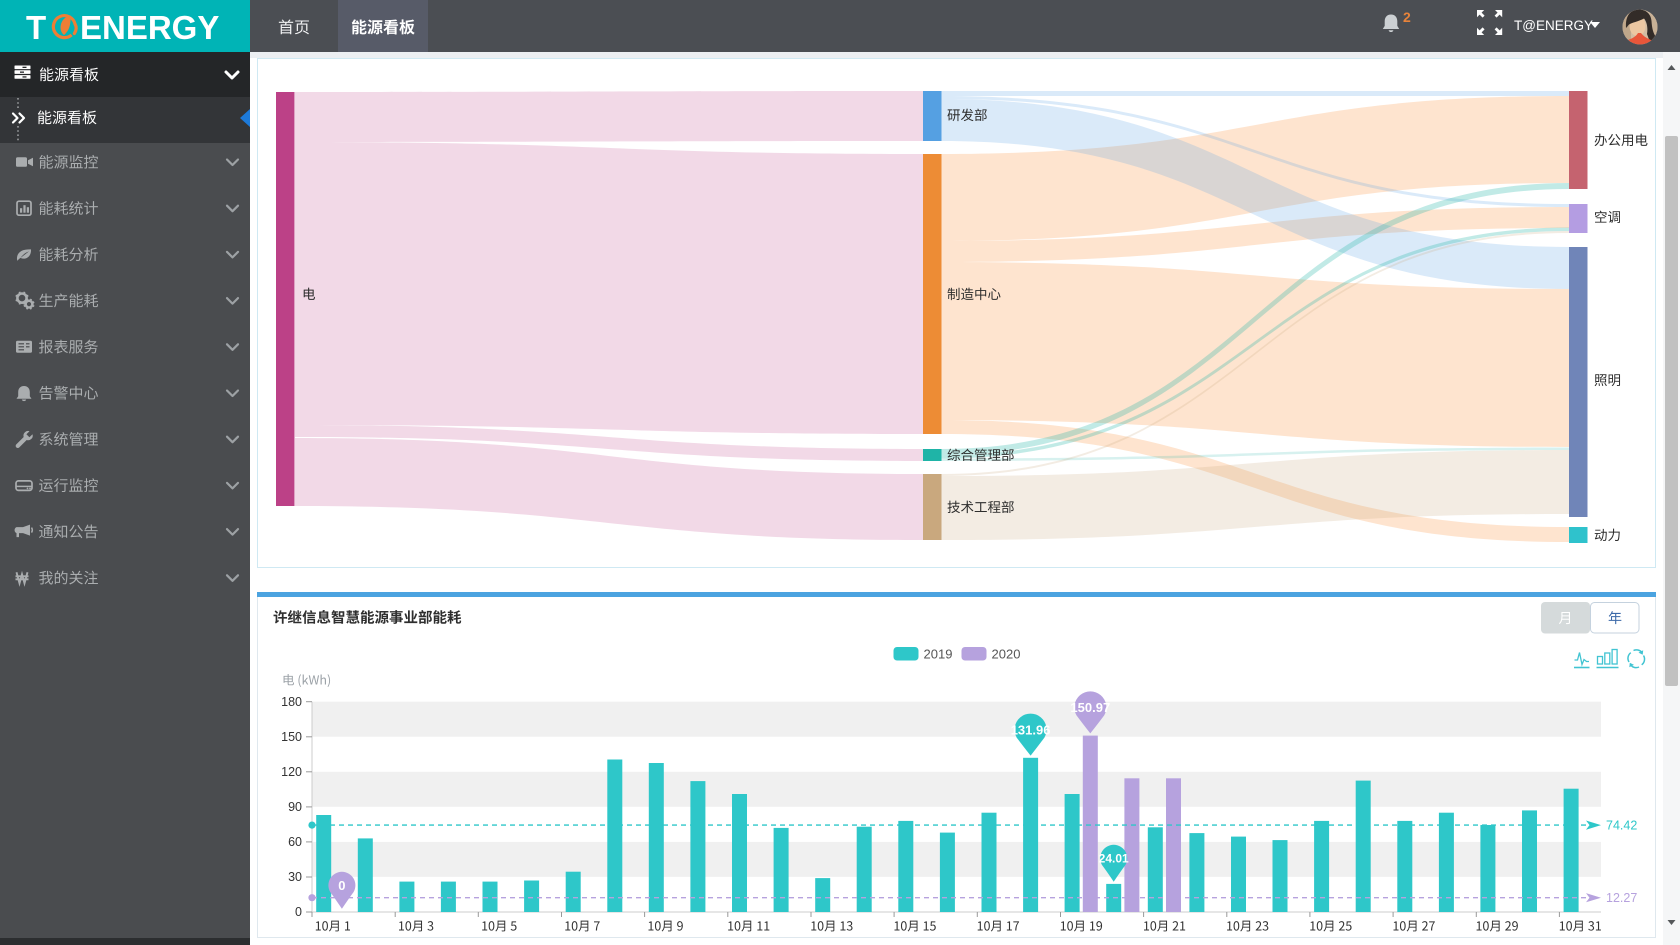  What do you see at coordinates (1090, 707) in the screenshot?
I see `svg-text: 150.97` at bounding box center [1090, 707].